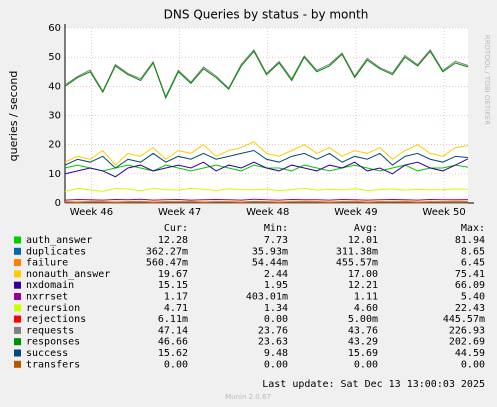  What do you see at coordinates (47, 263) in the screenshot?
I see `legend-label: failure` at bounding box center [47, 263].